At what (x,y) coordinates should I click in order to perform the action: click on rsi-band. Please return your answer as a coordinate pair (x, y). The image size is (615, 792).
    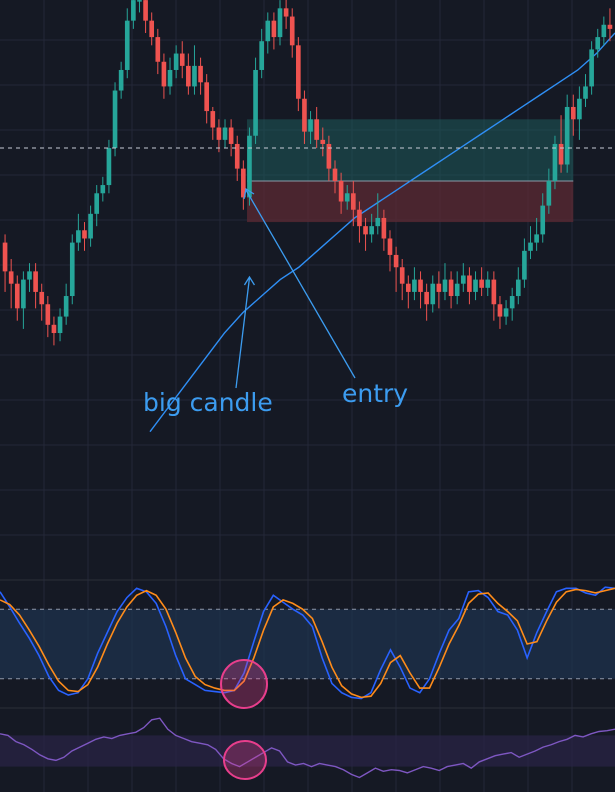
    Looking at the image, I should click on (307, 751).